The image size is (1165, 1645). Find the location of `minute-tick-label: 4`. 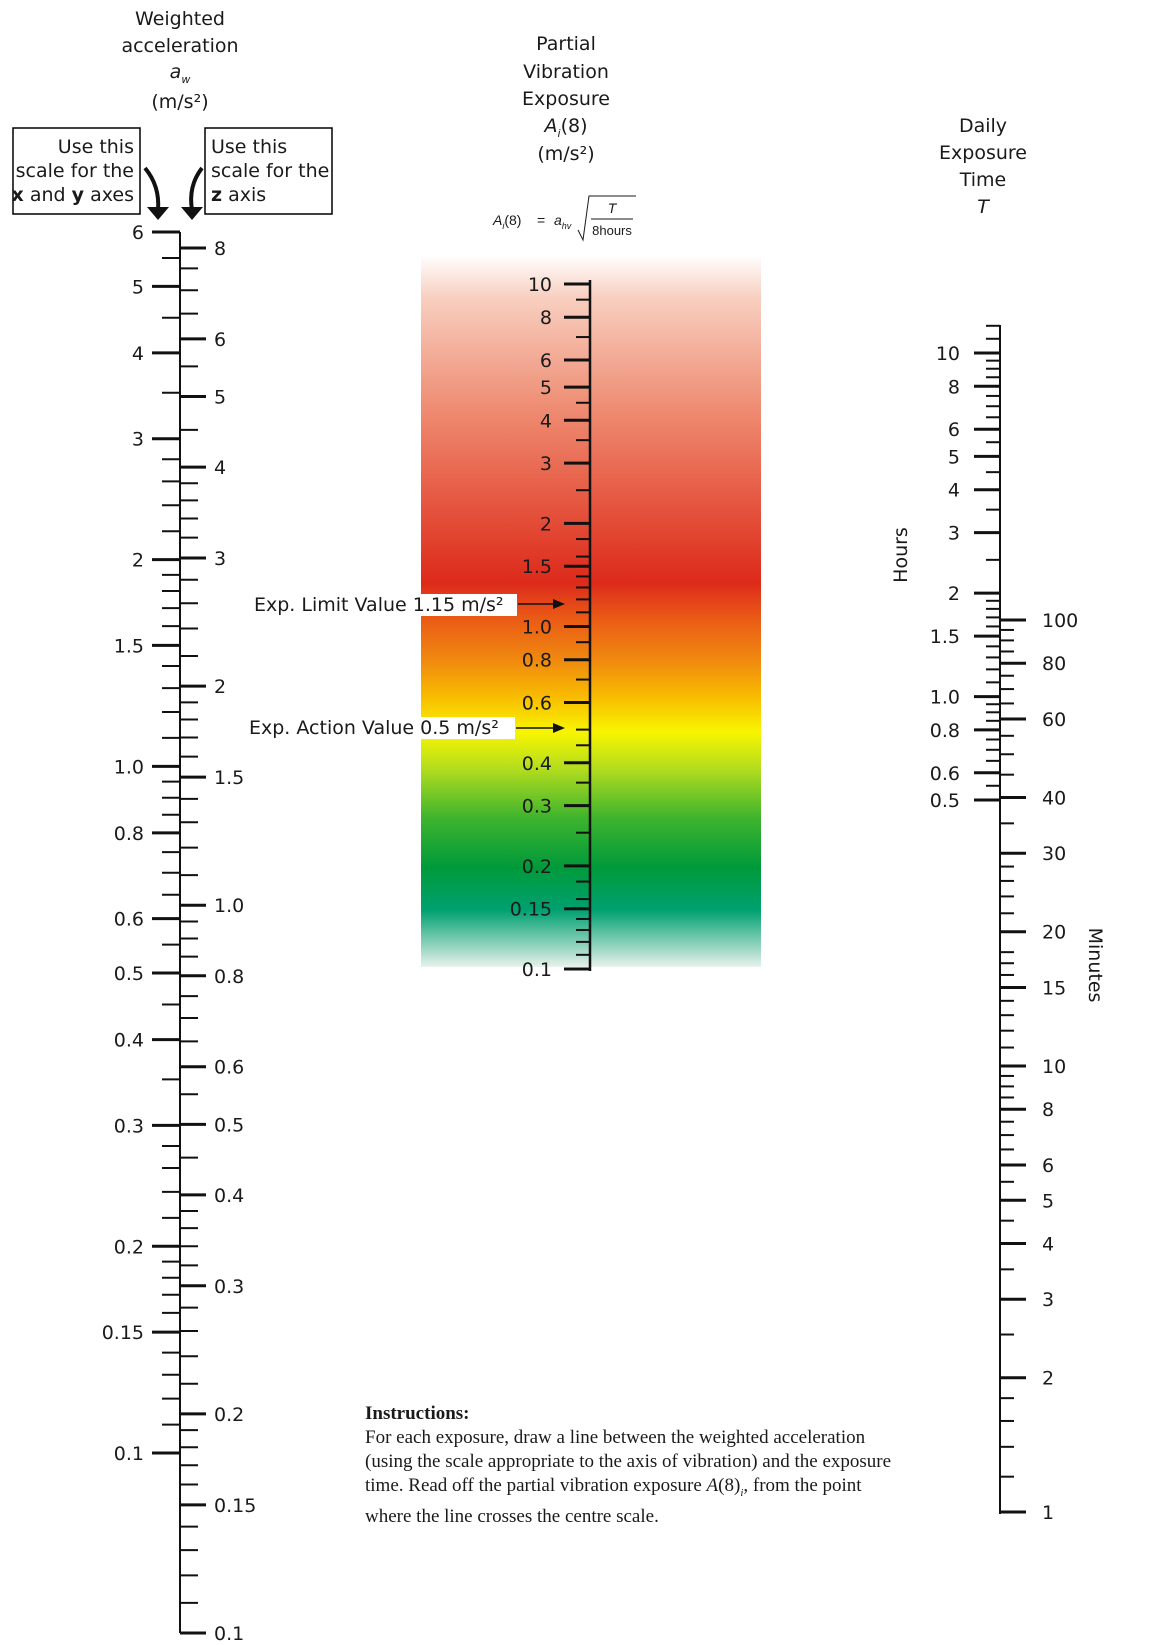

minute-tick-label: 4 is located at coordinates (1048, 1244).